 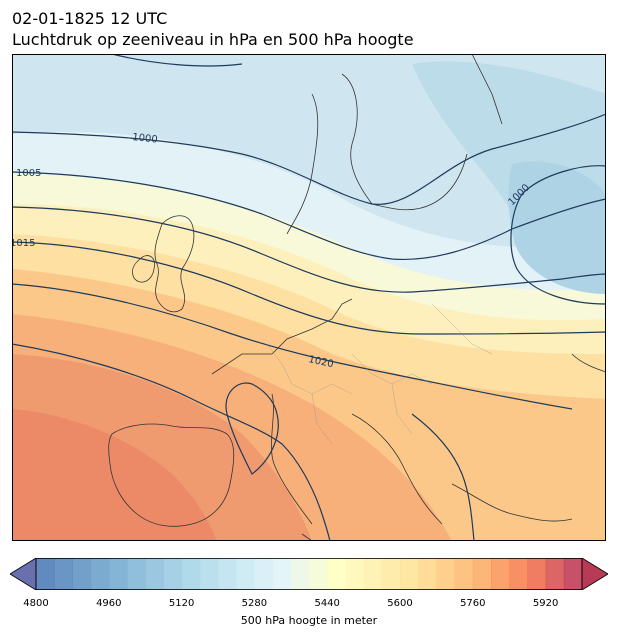 I want to click on isobar-label-1020: 1020, so click(x=320, y=362).